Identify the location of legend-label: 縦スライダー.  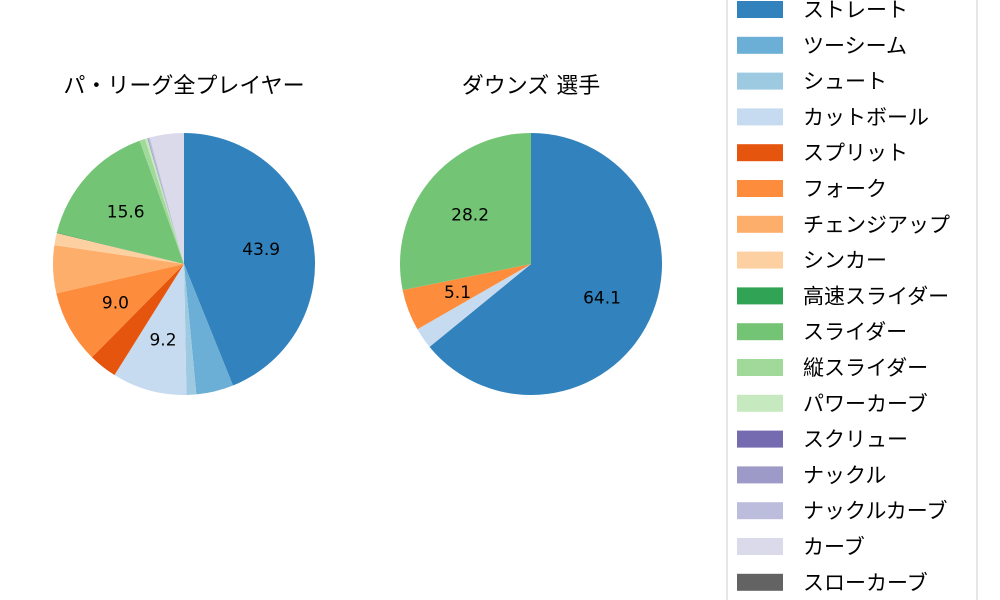
(865, 368).